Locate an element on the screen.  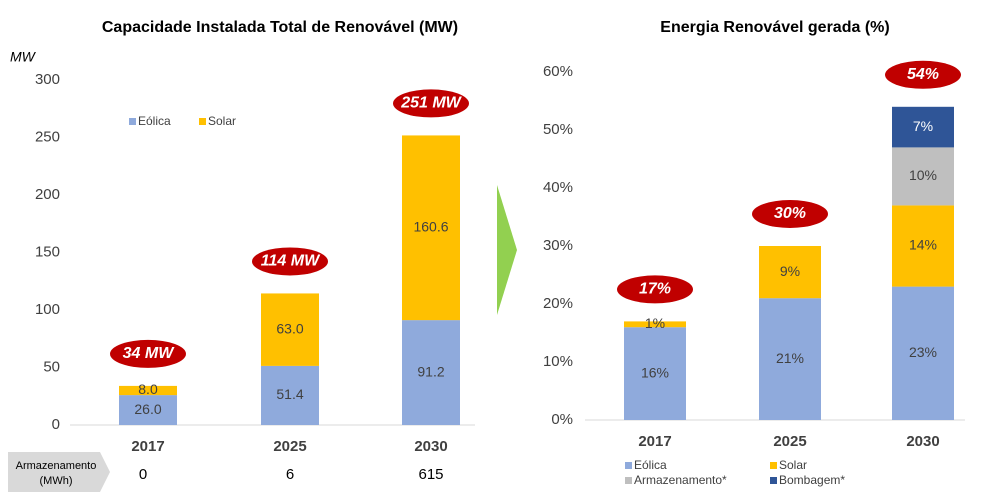
y-tick-label: 40% is located at coordinates (558, 187).